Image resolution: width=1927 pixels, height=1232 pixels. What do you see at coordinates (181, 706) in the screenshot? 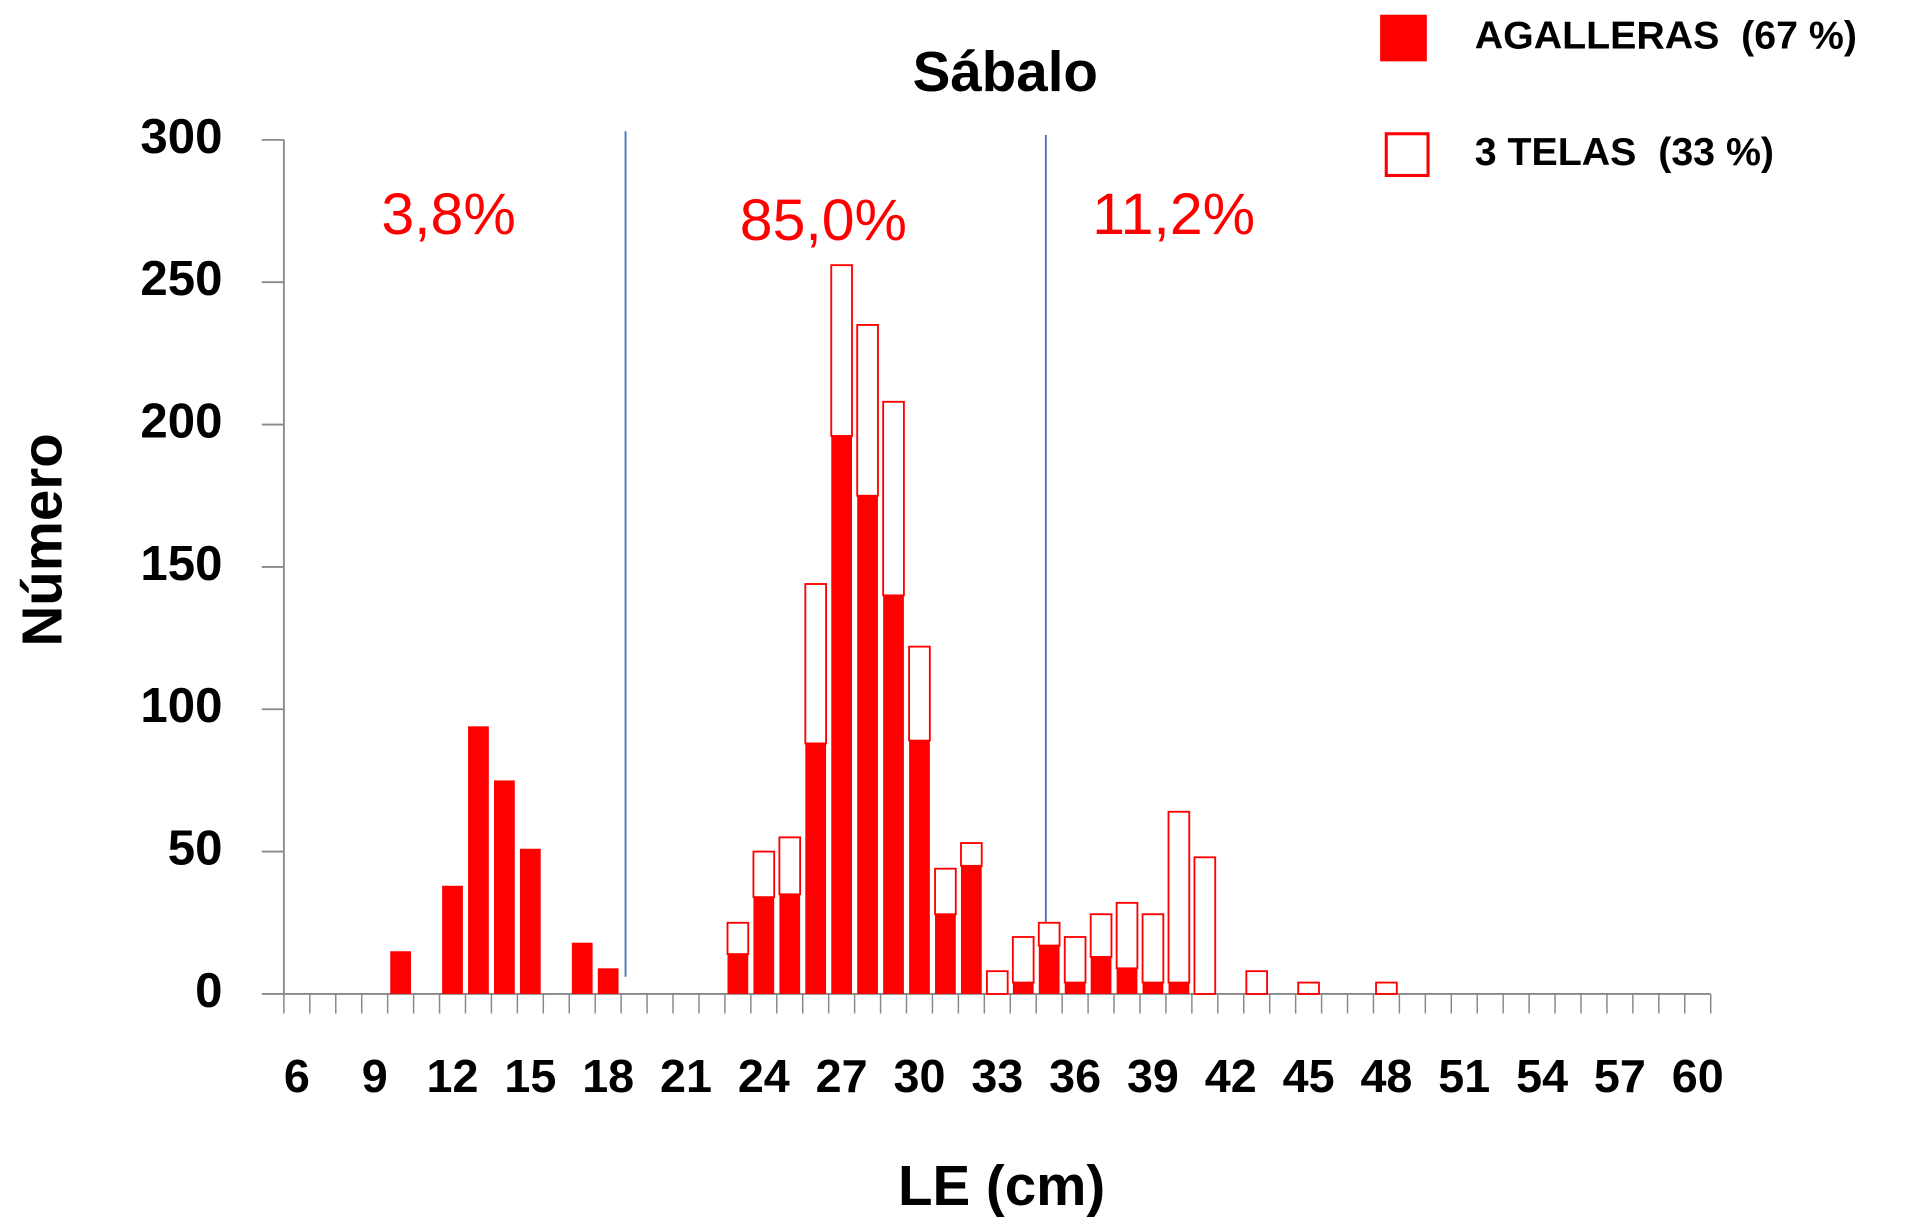
I see `y-tick-label: 100` at bounding box center [181, 706].